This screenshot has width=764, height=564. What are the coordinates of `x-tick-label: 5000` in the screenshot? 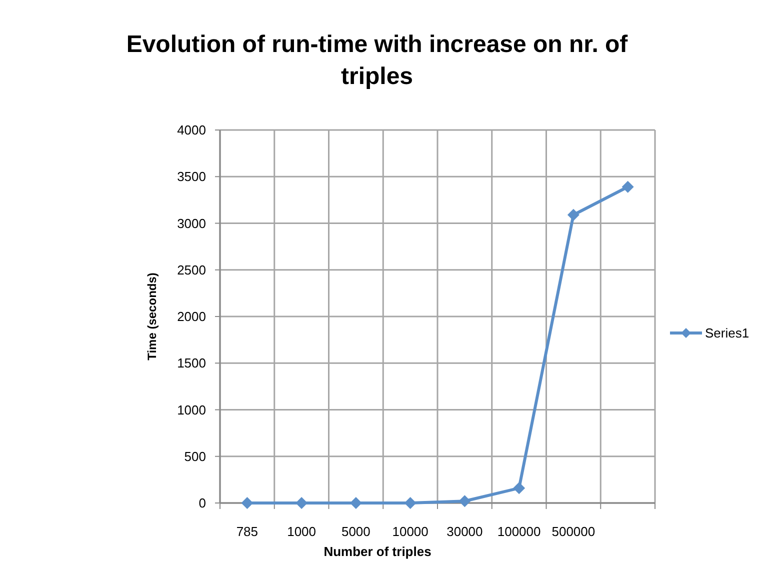 It's located at (355, 531).